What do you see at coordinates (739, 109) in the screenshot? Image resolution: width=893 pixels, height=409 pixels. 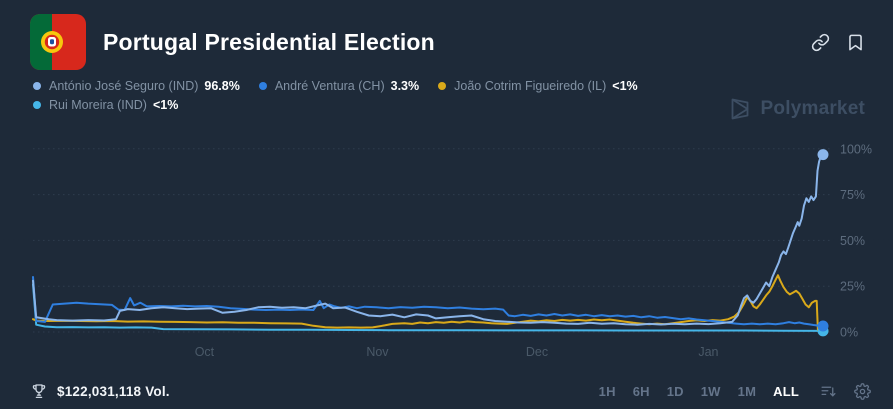 I see `polymarket-logo-icon` at bounding box center [739, 109].